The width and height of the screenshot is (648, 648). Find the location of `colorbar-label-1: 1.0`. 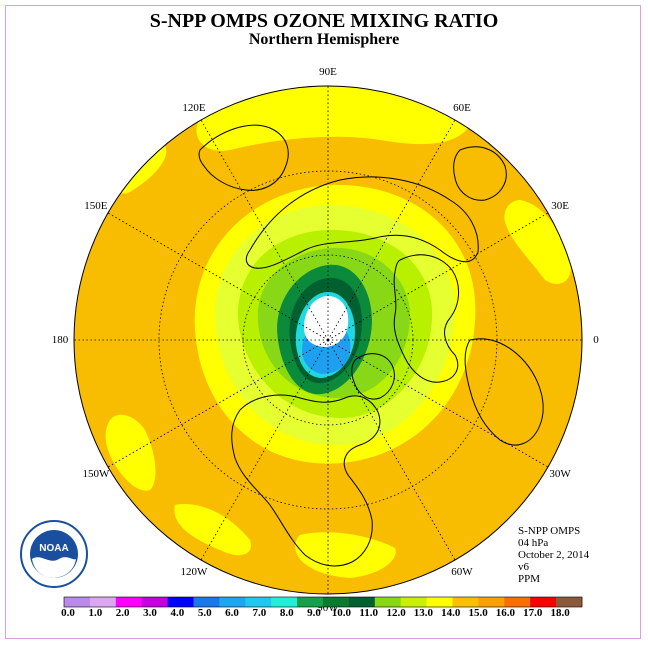

colorbar-label-1: 1.0 is located at coordinates (95, 613).